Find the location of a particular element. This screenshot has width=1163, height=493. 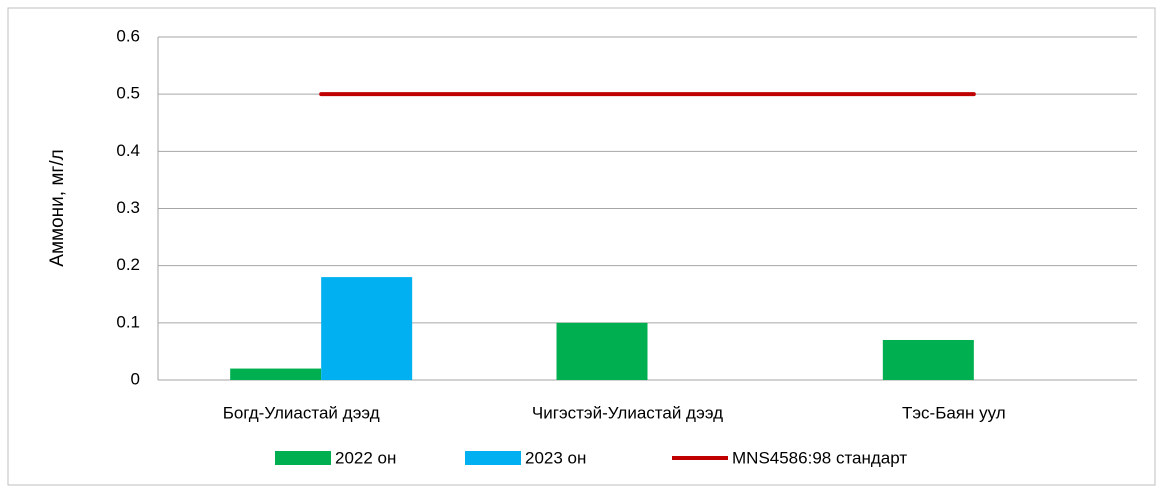

x-tick-label: Тэс-Баян уул is located at coordinates (954, 412).